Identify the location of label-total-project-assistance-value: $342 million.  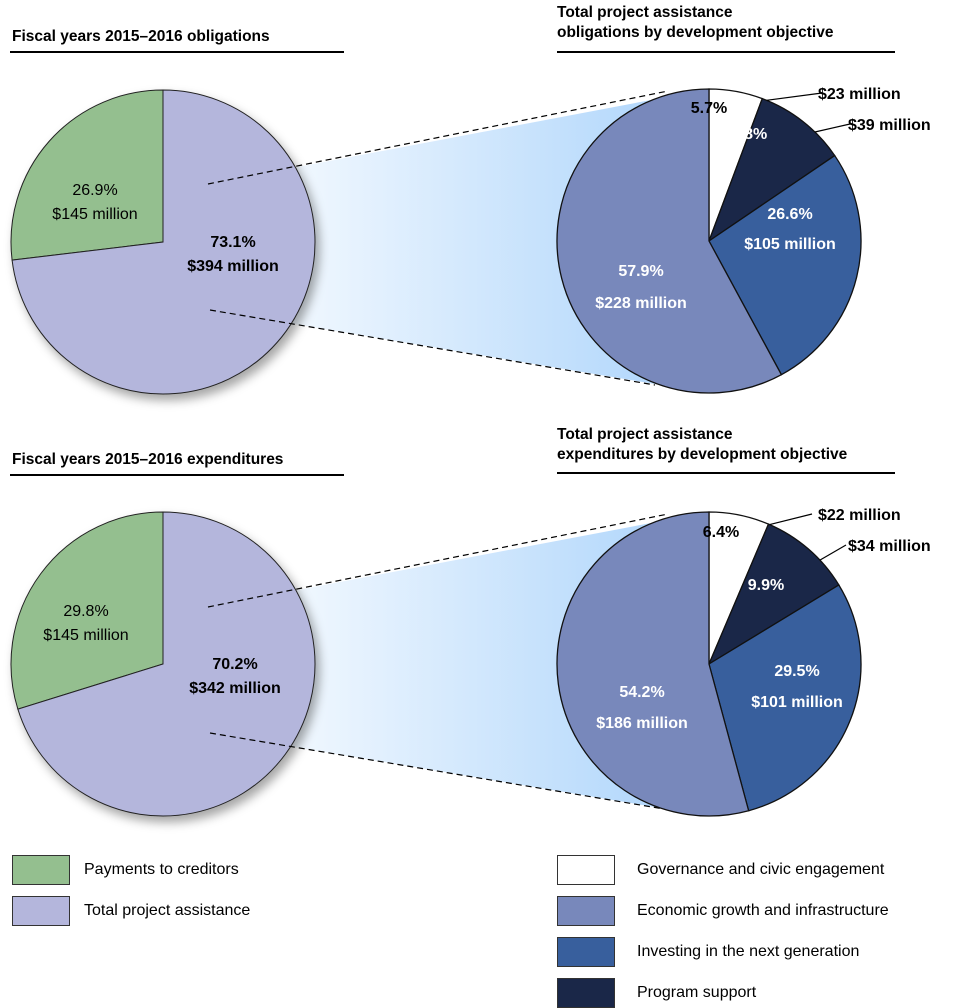
(235, 688).